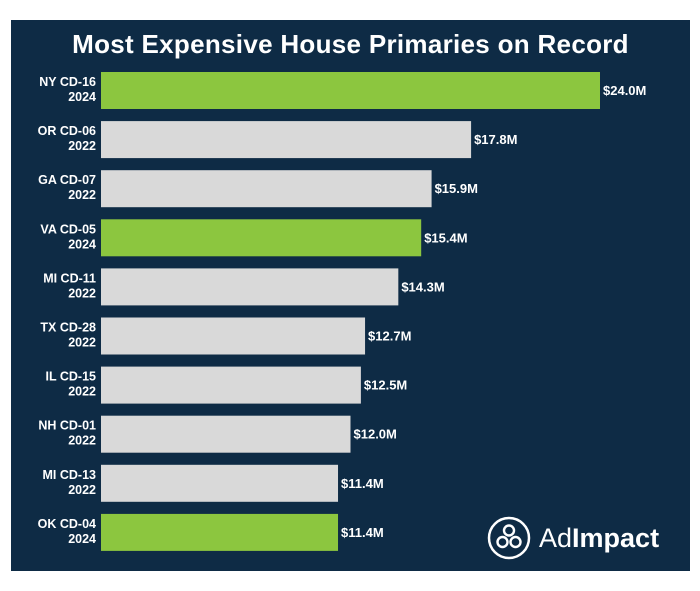 The height and width of the screenshot is (591, 700). Describe the element at coordinates (616, 537) in the screenshot. I see `brand-name-bold: Impact` at that location.